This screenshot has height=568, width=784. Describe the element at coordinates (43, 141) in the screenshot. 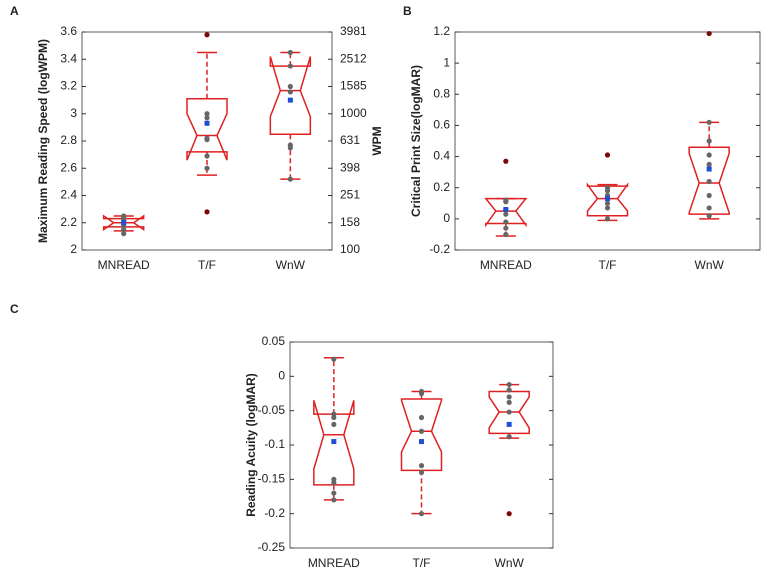

I see `y-axis-label: Maximum Reading Speed (logWPM)` at that location.